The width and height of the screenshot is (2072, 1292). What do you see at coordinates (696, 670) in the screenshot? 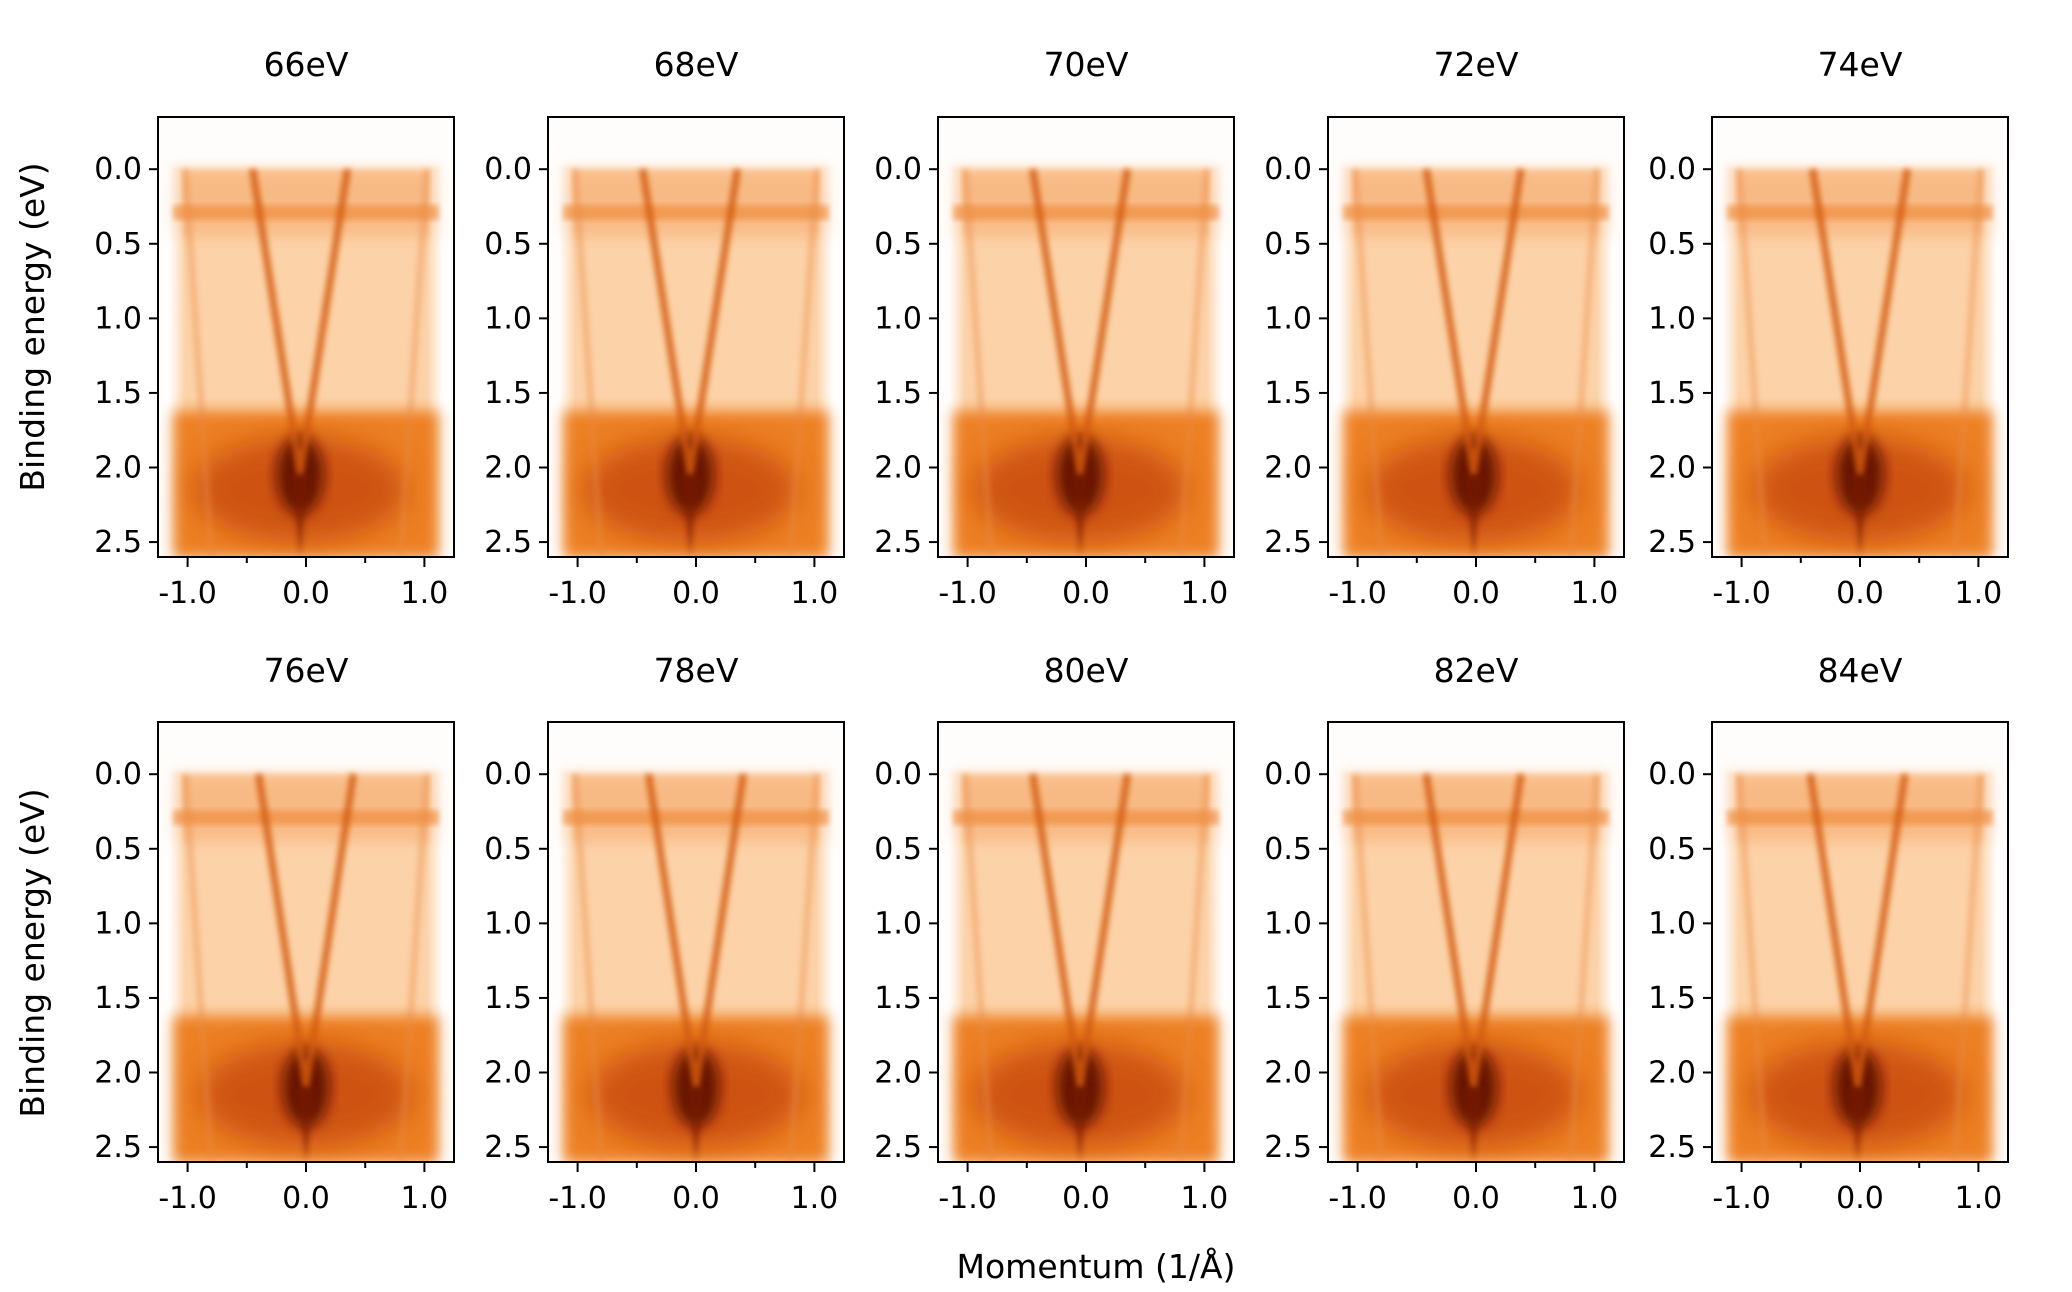
I see `panel-title: 78eV` at bounding box center [696, 670].